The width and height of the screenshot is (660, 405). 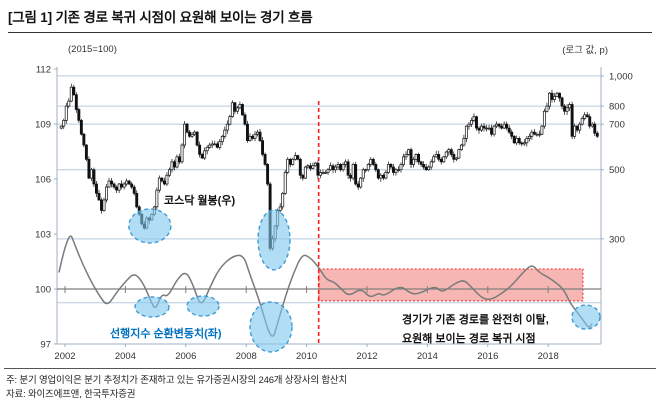 What do you see at coordinates (548, 356) in the screenshot?
I see `x-tick-2018: 2018` at bounding box center [548, 356].